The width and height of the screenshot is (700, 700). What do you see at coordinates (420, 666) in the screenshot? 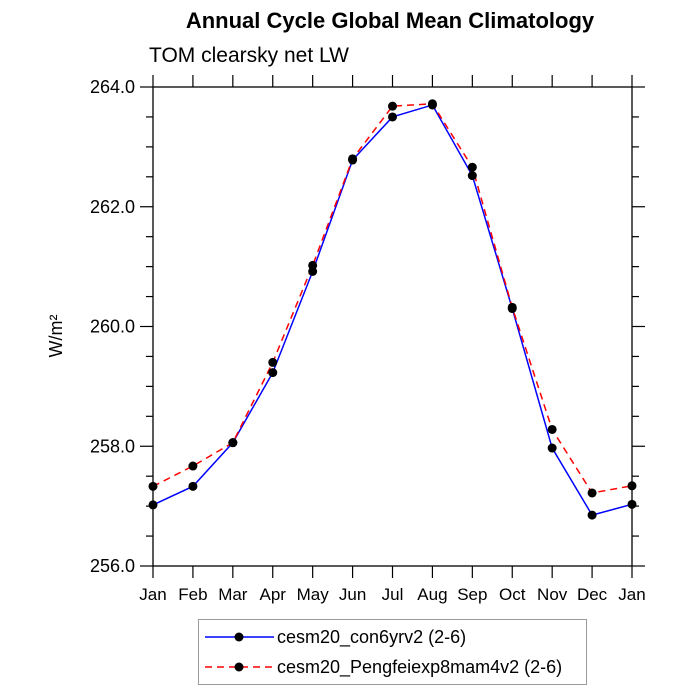
I see `legend-label: cesm20_Pengfeiexp8mam4v2 (2-6)` at bounding box center [420, 666].